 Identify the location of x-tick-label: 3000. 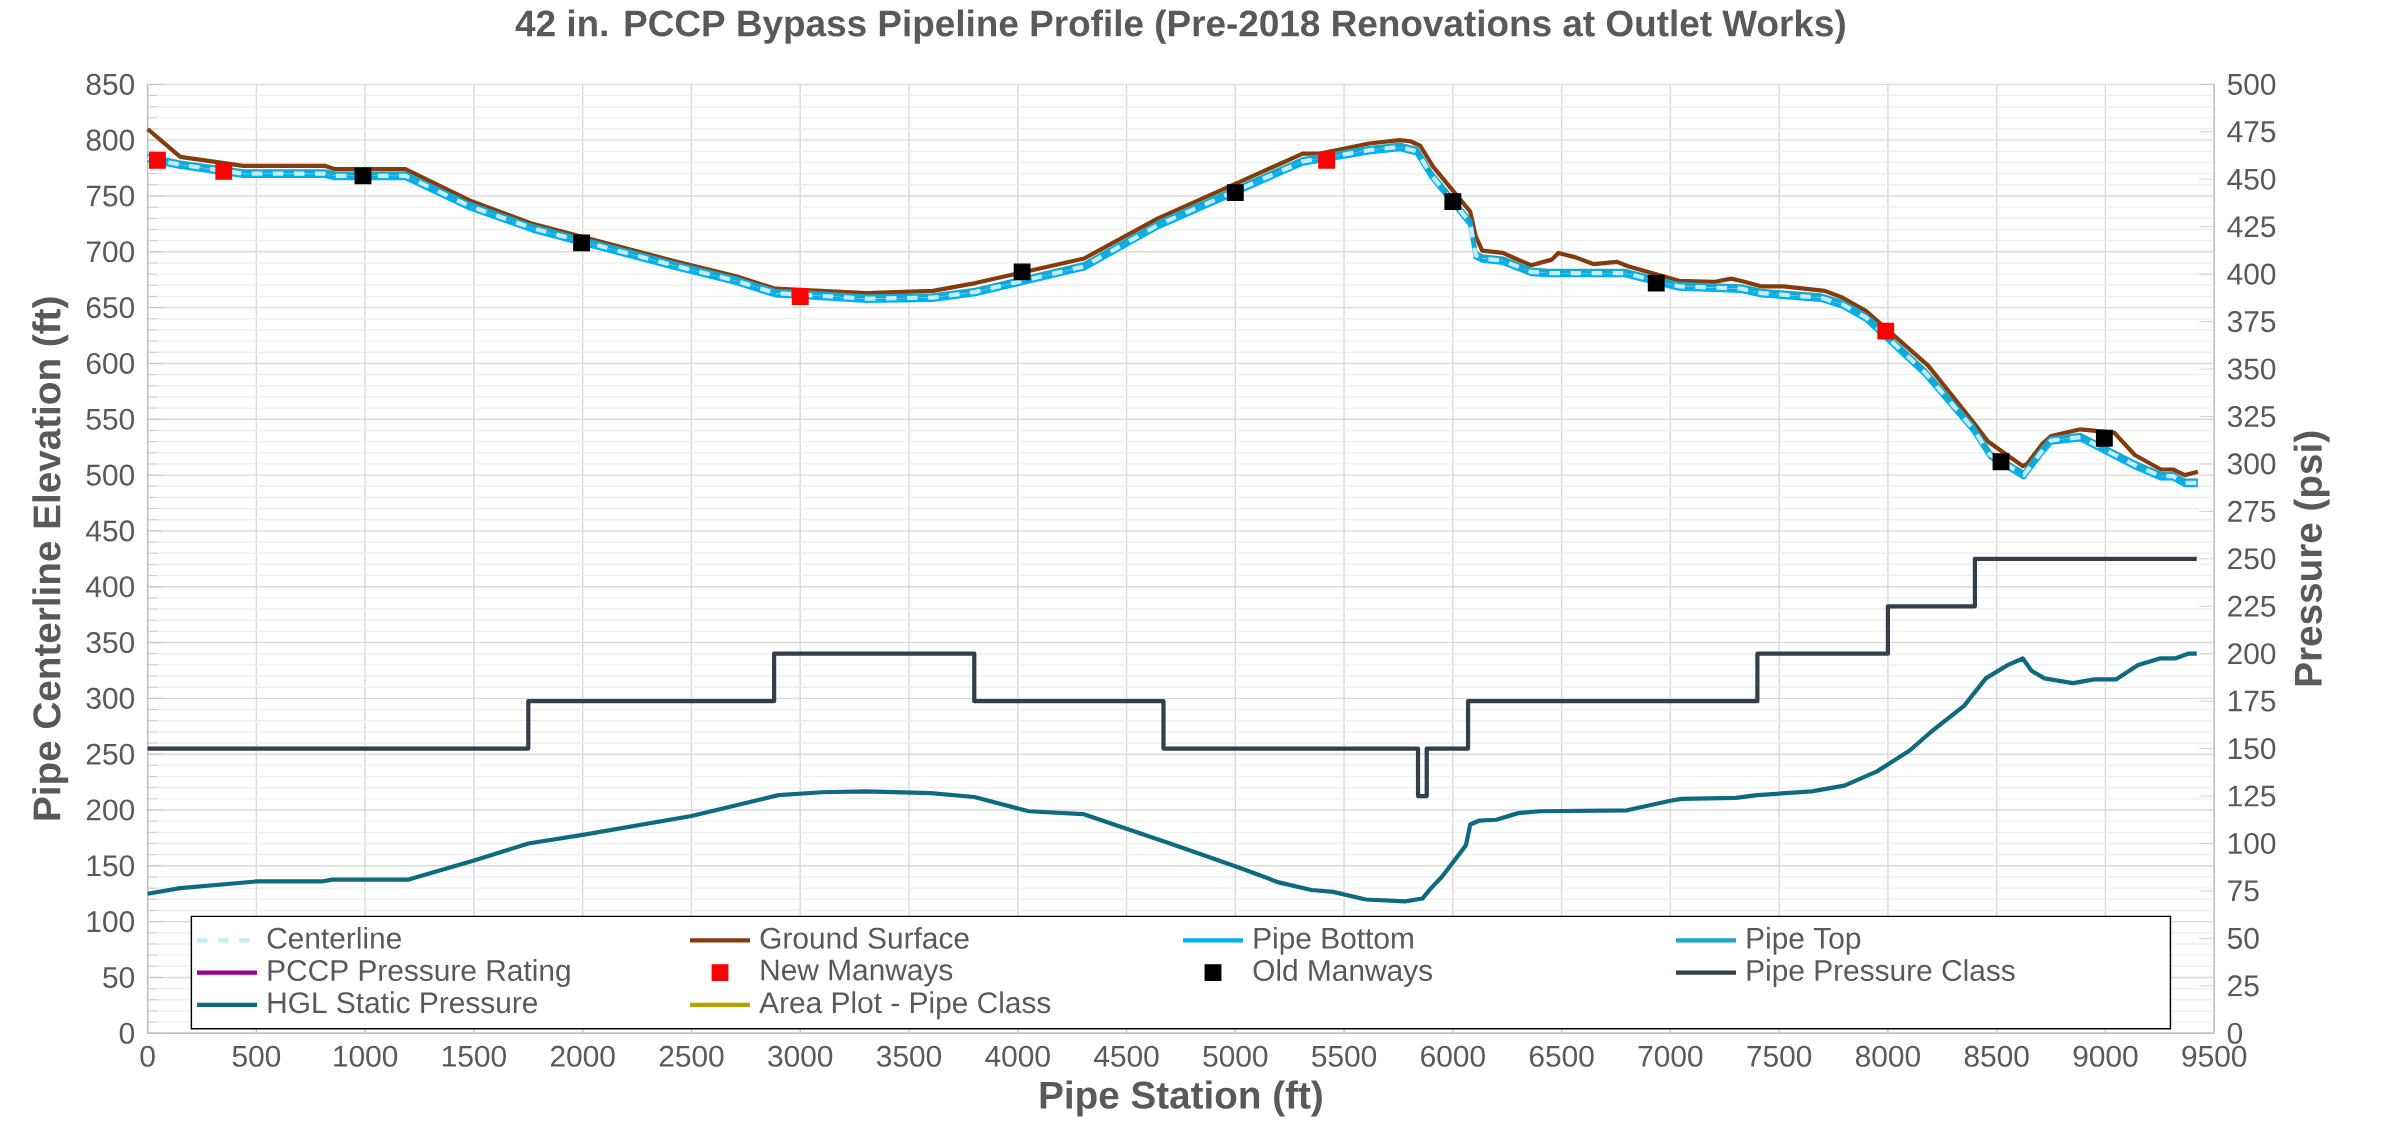
(800, 1056).